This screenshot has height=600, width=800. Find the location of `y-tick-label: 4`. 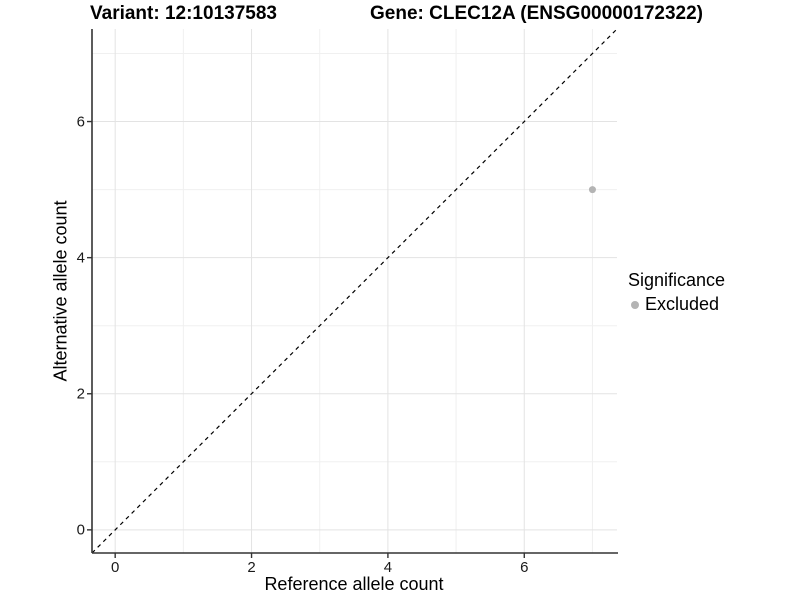

y-tick-label: 4 is located at coordinates (80, 258).